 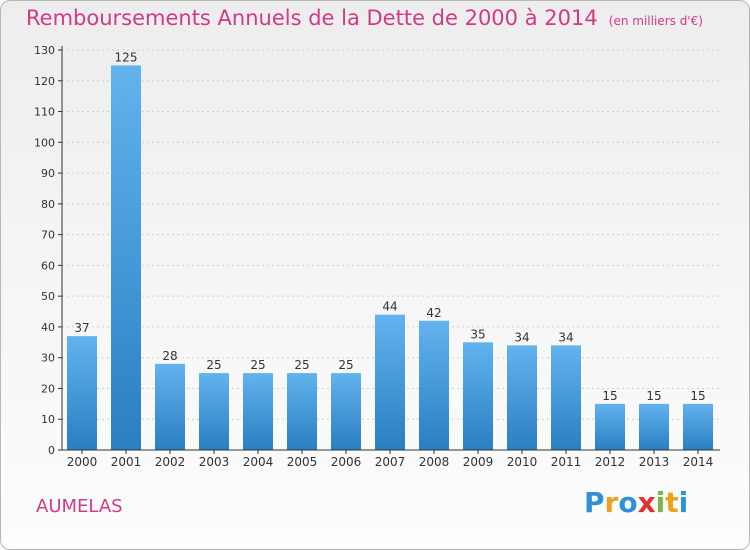 What do you see at coordinates (646, 502) in the screenshot?
I see `logo-letter: x` at bounding box center [646, 502].